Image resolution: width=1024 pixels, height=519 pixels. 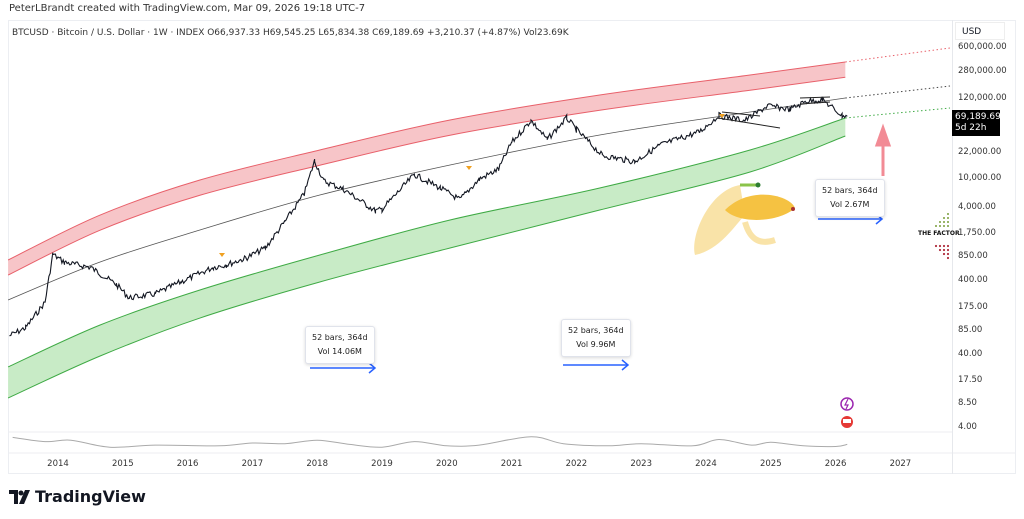 I want to click on range-annotation-2022: 52 bars, 364d Vol 9.96M, so click(x=596, y=338).